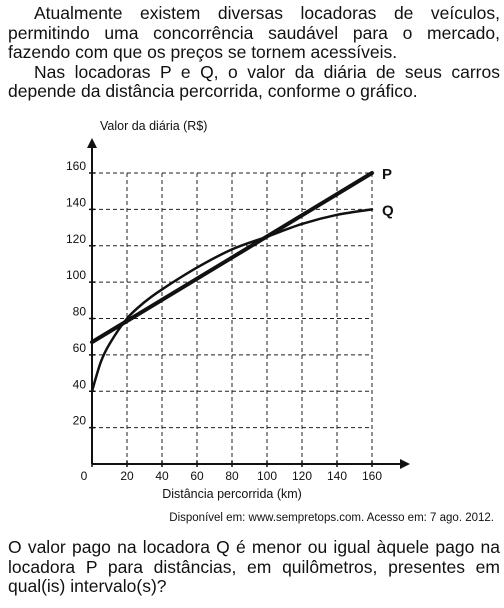 The image size is (504, 608). What do you see at coordinates (388, 210) in the screenshot?
I see `series-label-q: Q` at bounding box center [388, 210].